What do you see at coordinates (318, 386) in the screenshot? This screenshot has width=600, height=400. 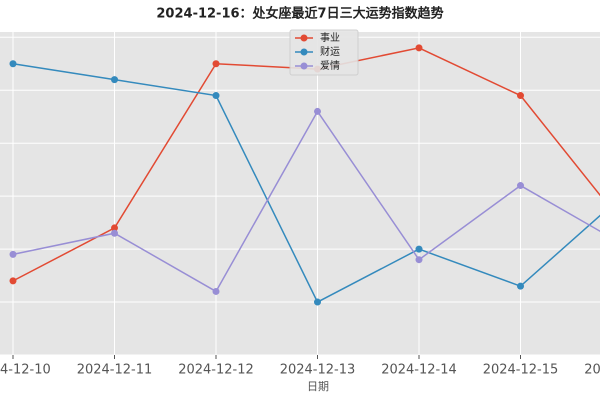 I see `x-axis-label: 日期` at bounding box center [318, 386].